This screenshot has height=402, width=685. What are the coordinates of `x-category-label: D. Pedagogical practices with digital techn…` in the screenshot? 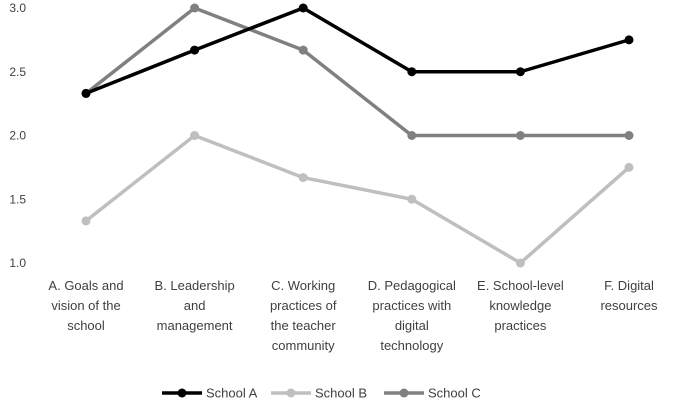 It's located at (412, 315).